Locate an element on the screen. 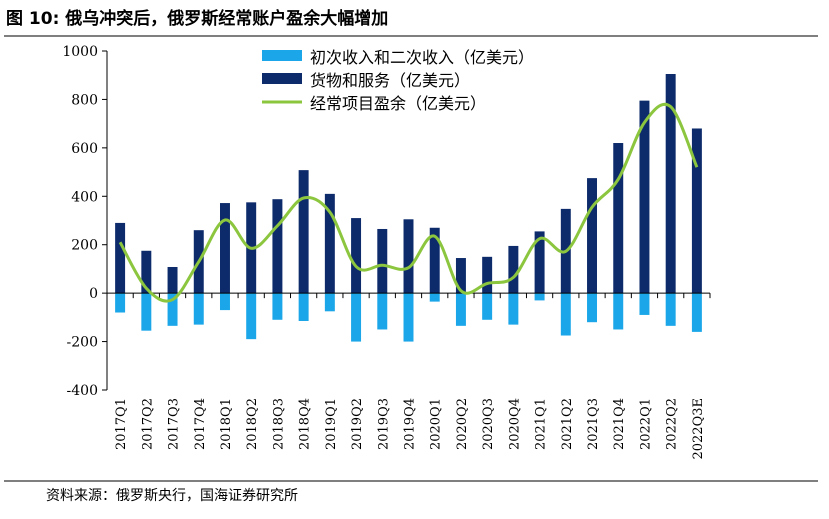 The height and width of the screenshot is (519, 829). bar-income-2022Q1 is located at coordinates (644, 304).